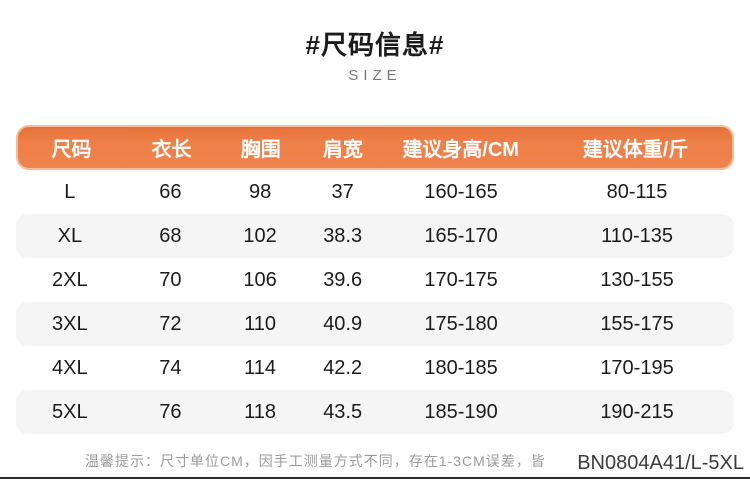 The width and height of the screenshot is (750, 485). Describe the element at coordinates (658, 463) in the screenshot. I see `product-code: BN0804A41/L-5XL` at that location.